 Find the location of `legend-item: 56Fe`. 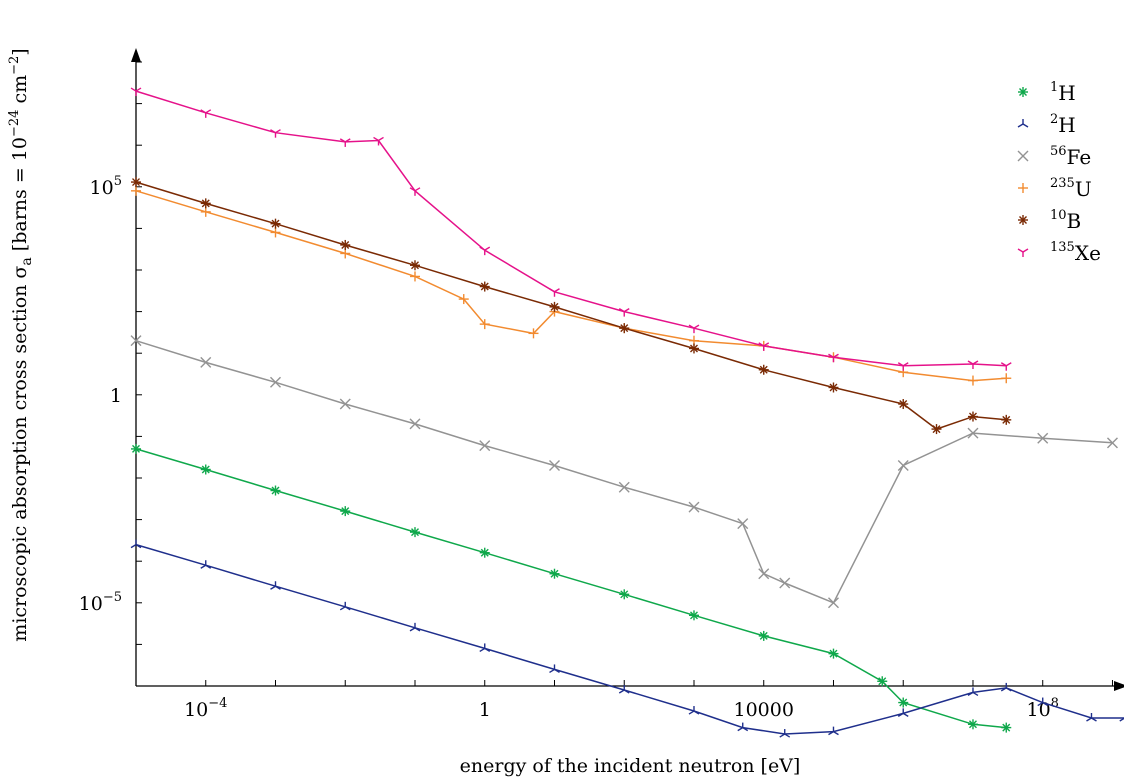

legend-item: 56Fe is located at coordinates (1054, 156).